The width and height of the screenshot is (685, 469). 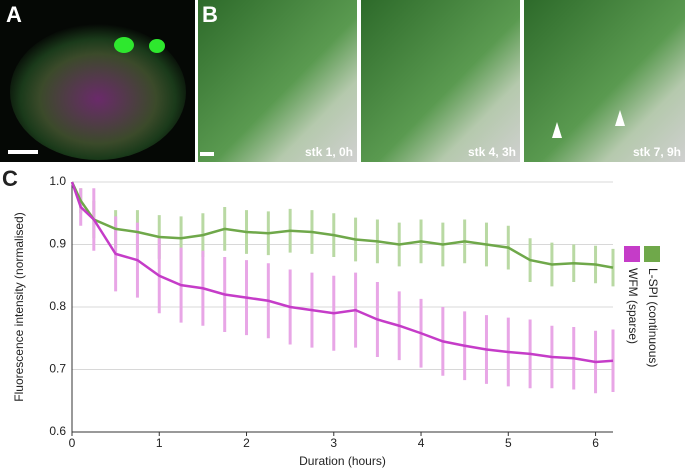 I want to click on specimen, so click(x=98, y=92).